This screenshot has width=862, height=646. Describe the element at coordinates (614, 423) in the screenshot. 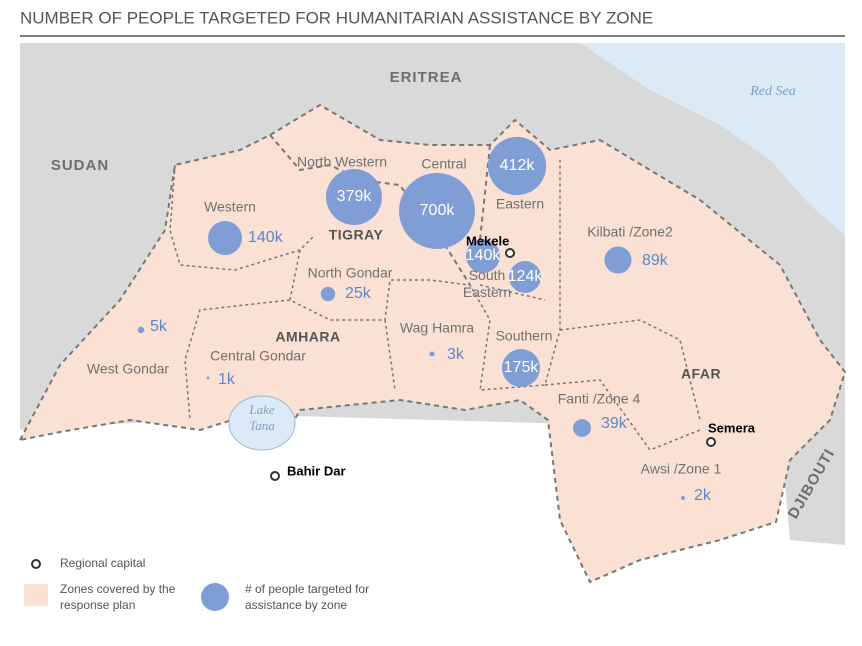

I see `value-label: 39k` at that location.